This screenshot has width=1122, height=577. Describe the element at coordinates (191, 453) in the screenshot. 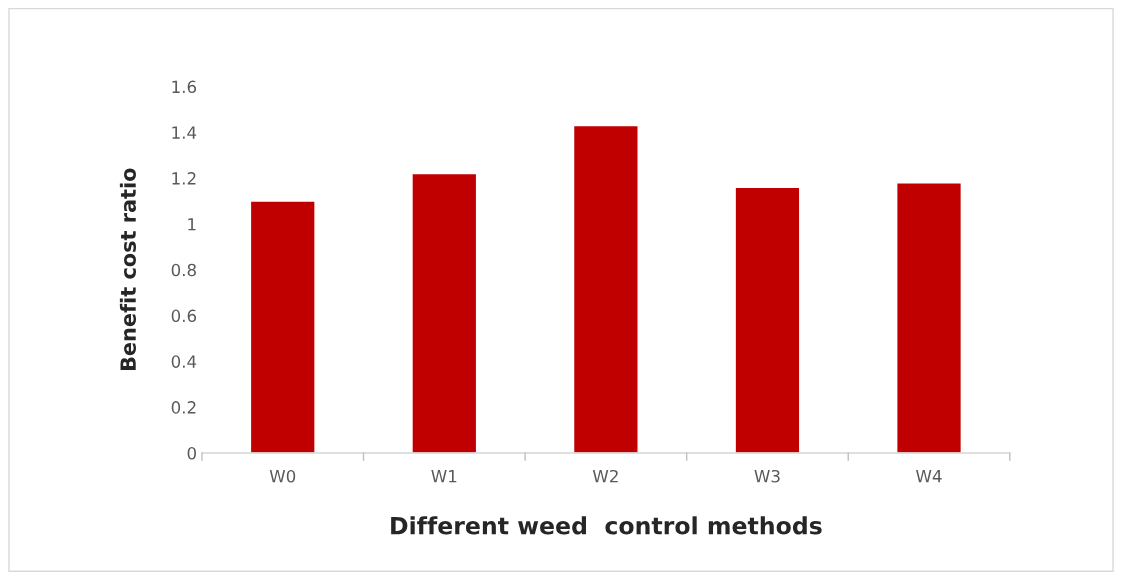

I see `y-tick-label: 0` at that location.